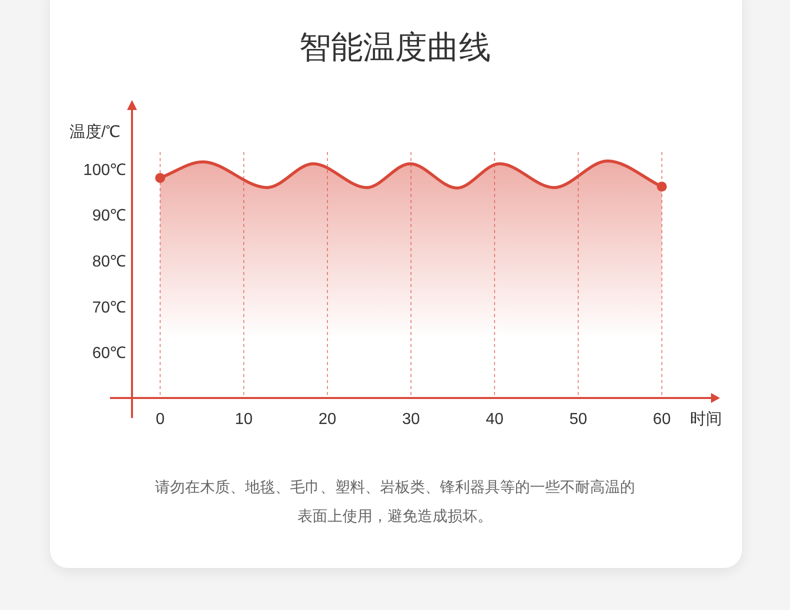 This screenshot has height=610, width=790. What do you see at coordinates (95, 132) in the screenshot?
I see `y-axis-title: 温度/℃` at bounding box center [95, 132].